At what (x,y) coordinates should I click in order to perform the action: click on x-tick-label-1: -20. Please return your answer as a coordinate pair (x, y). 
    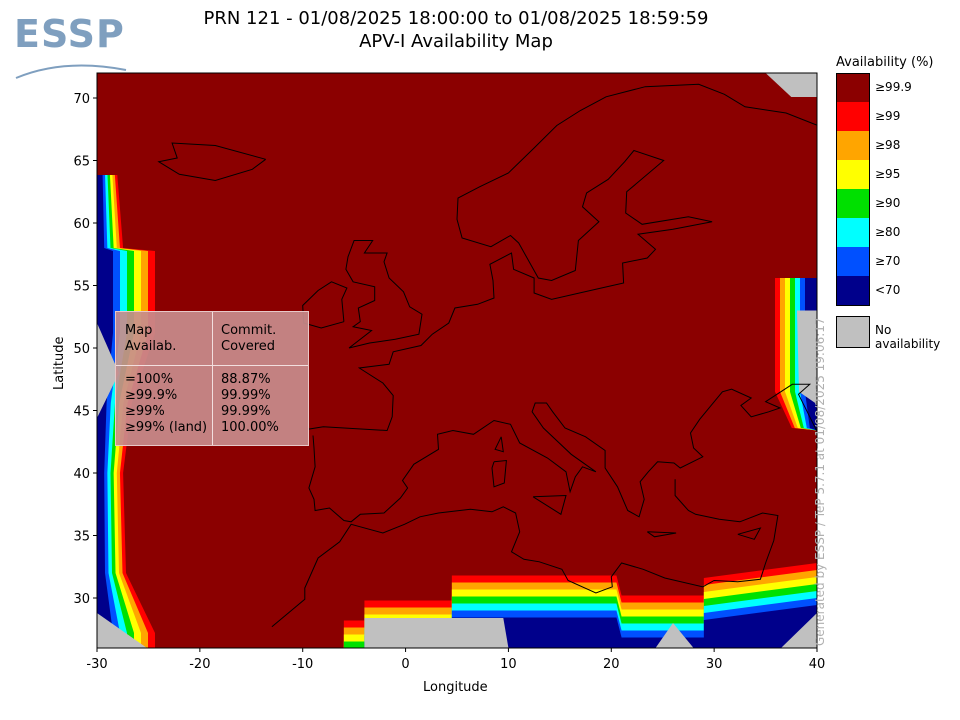
    Looking at the image, I should click on (199, 664).